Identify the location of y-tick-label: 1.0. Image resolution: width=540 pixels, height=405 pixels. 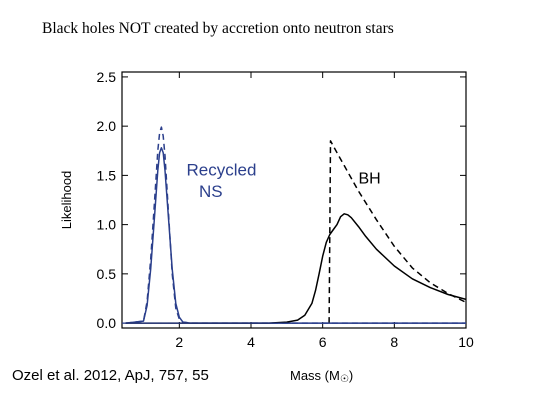
(107, 225).